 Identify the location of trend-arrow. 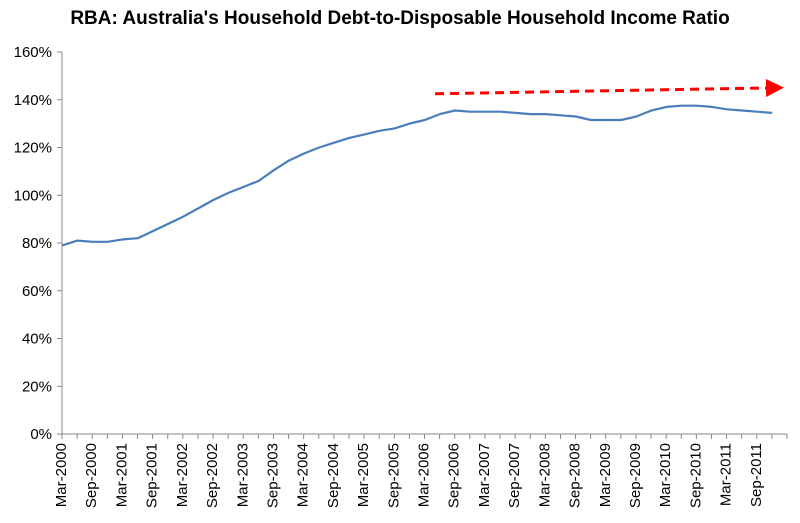
(609, 87).